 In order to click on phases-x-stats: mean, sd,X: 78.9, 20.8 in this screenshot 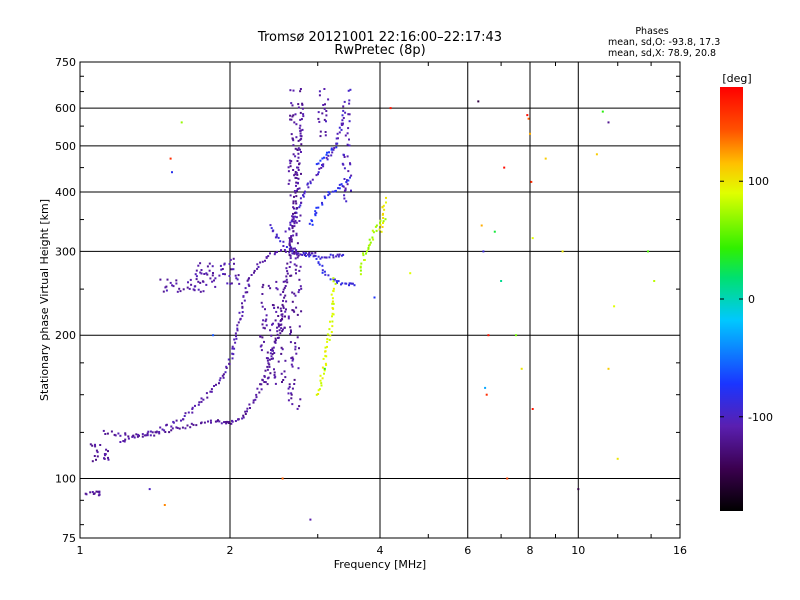, I will do `click(662, 53)`.